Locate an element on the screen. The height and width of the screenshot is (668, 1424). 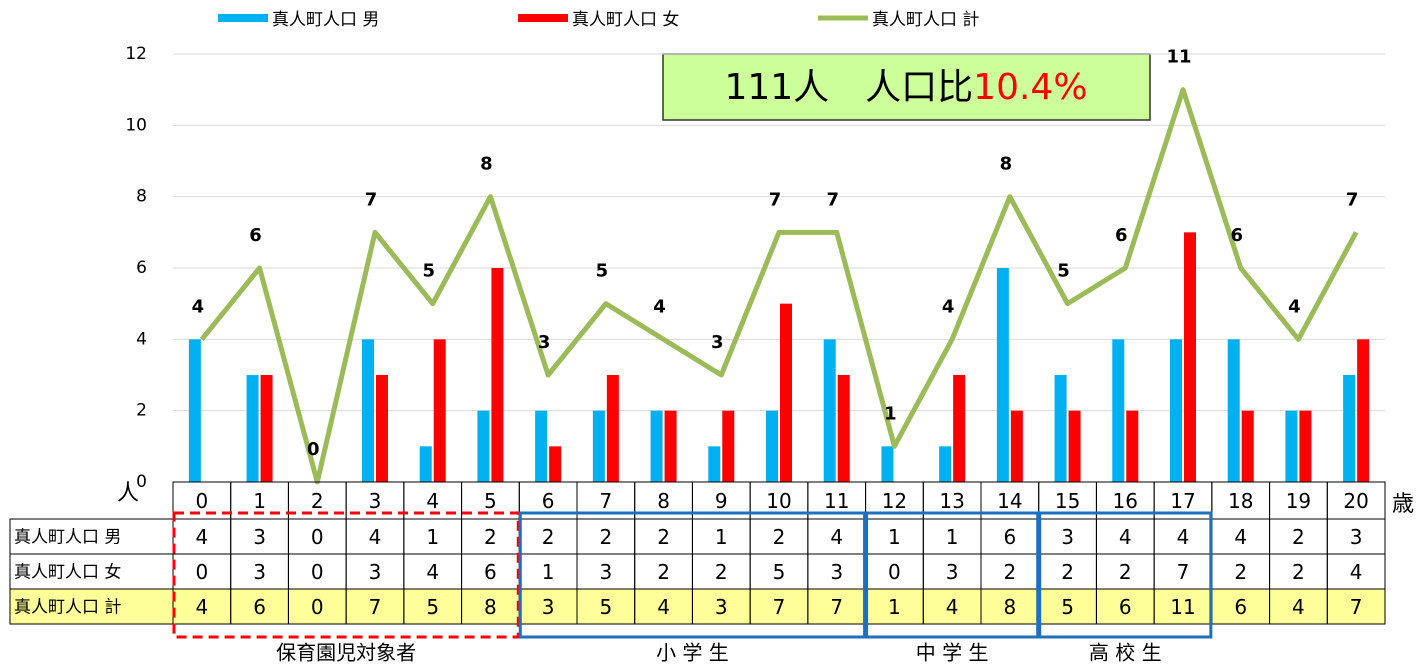
legend-item: 真人町人口 男 is located at coordinates (298, 20).